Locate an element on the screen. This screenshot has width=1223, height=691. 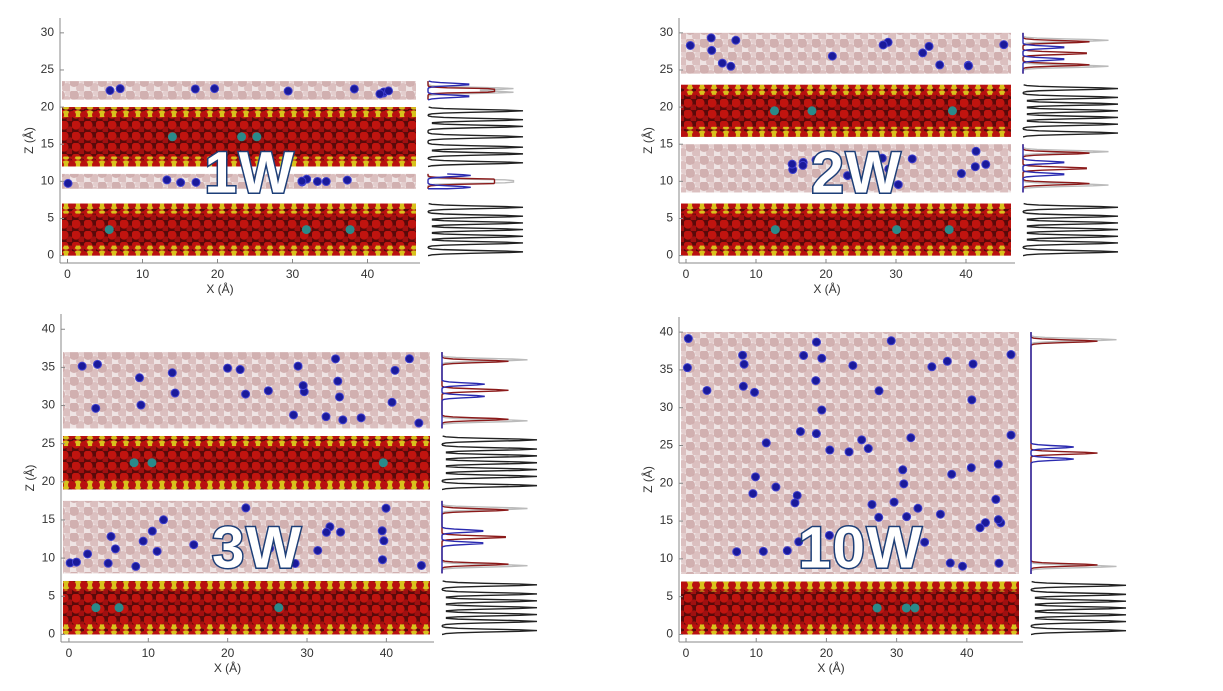
x-tick-label: 30 is located at coordinates (293, 274).